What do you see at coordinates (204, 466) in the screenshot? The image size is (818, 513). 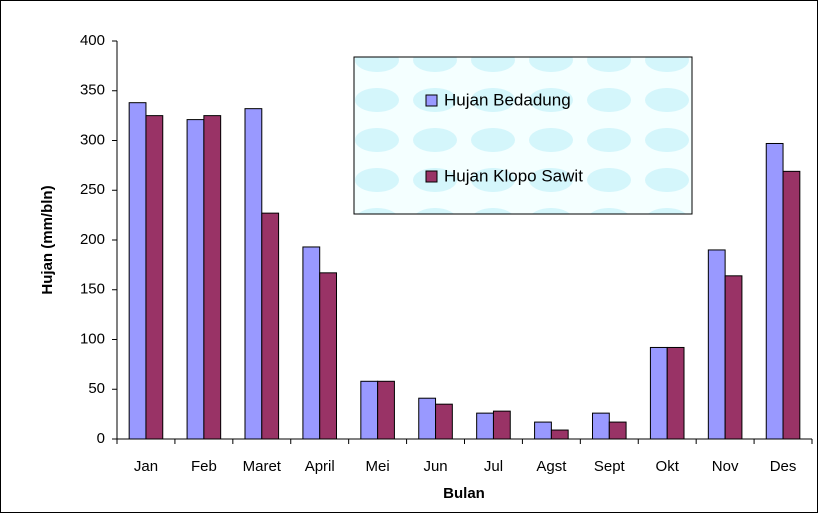 I see `x-tick-label: Feb` at bounding box center [204, 466].